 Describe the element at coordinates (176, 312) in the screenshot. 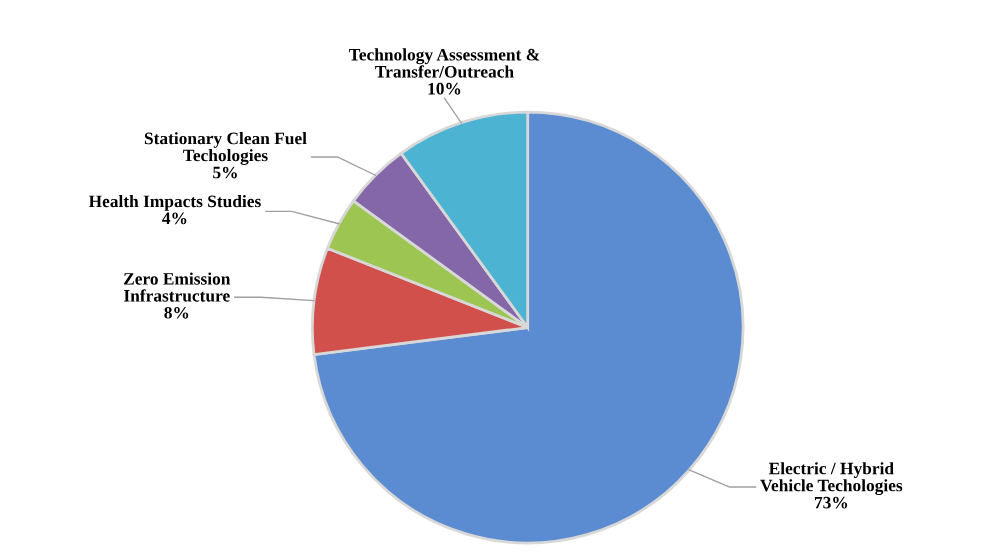

I see `data-label: 8%` at that location.